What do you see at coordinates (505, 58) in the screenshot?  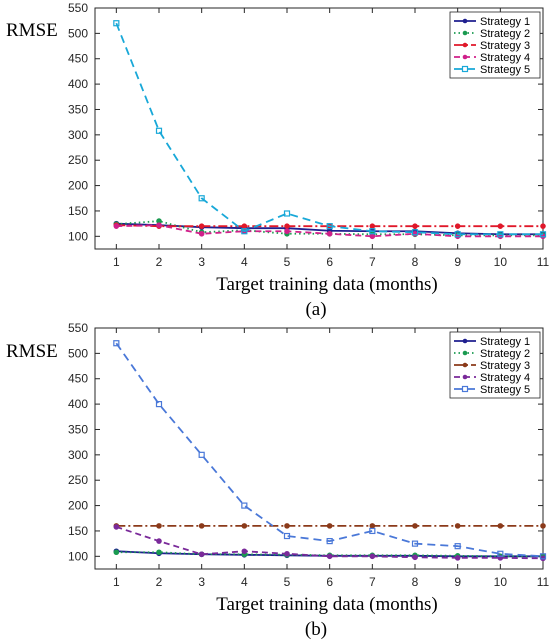 I see `legend-label: Strategy 4` at bounding box center [505, 58].